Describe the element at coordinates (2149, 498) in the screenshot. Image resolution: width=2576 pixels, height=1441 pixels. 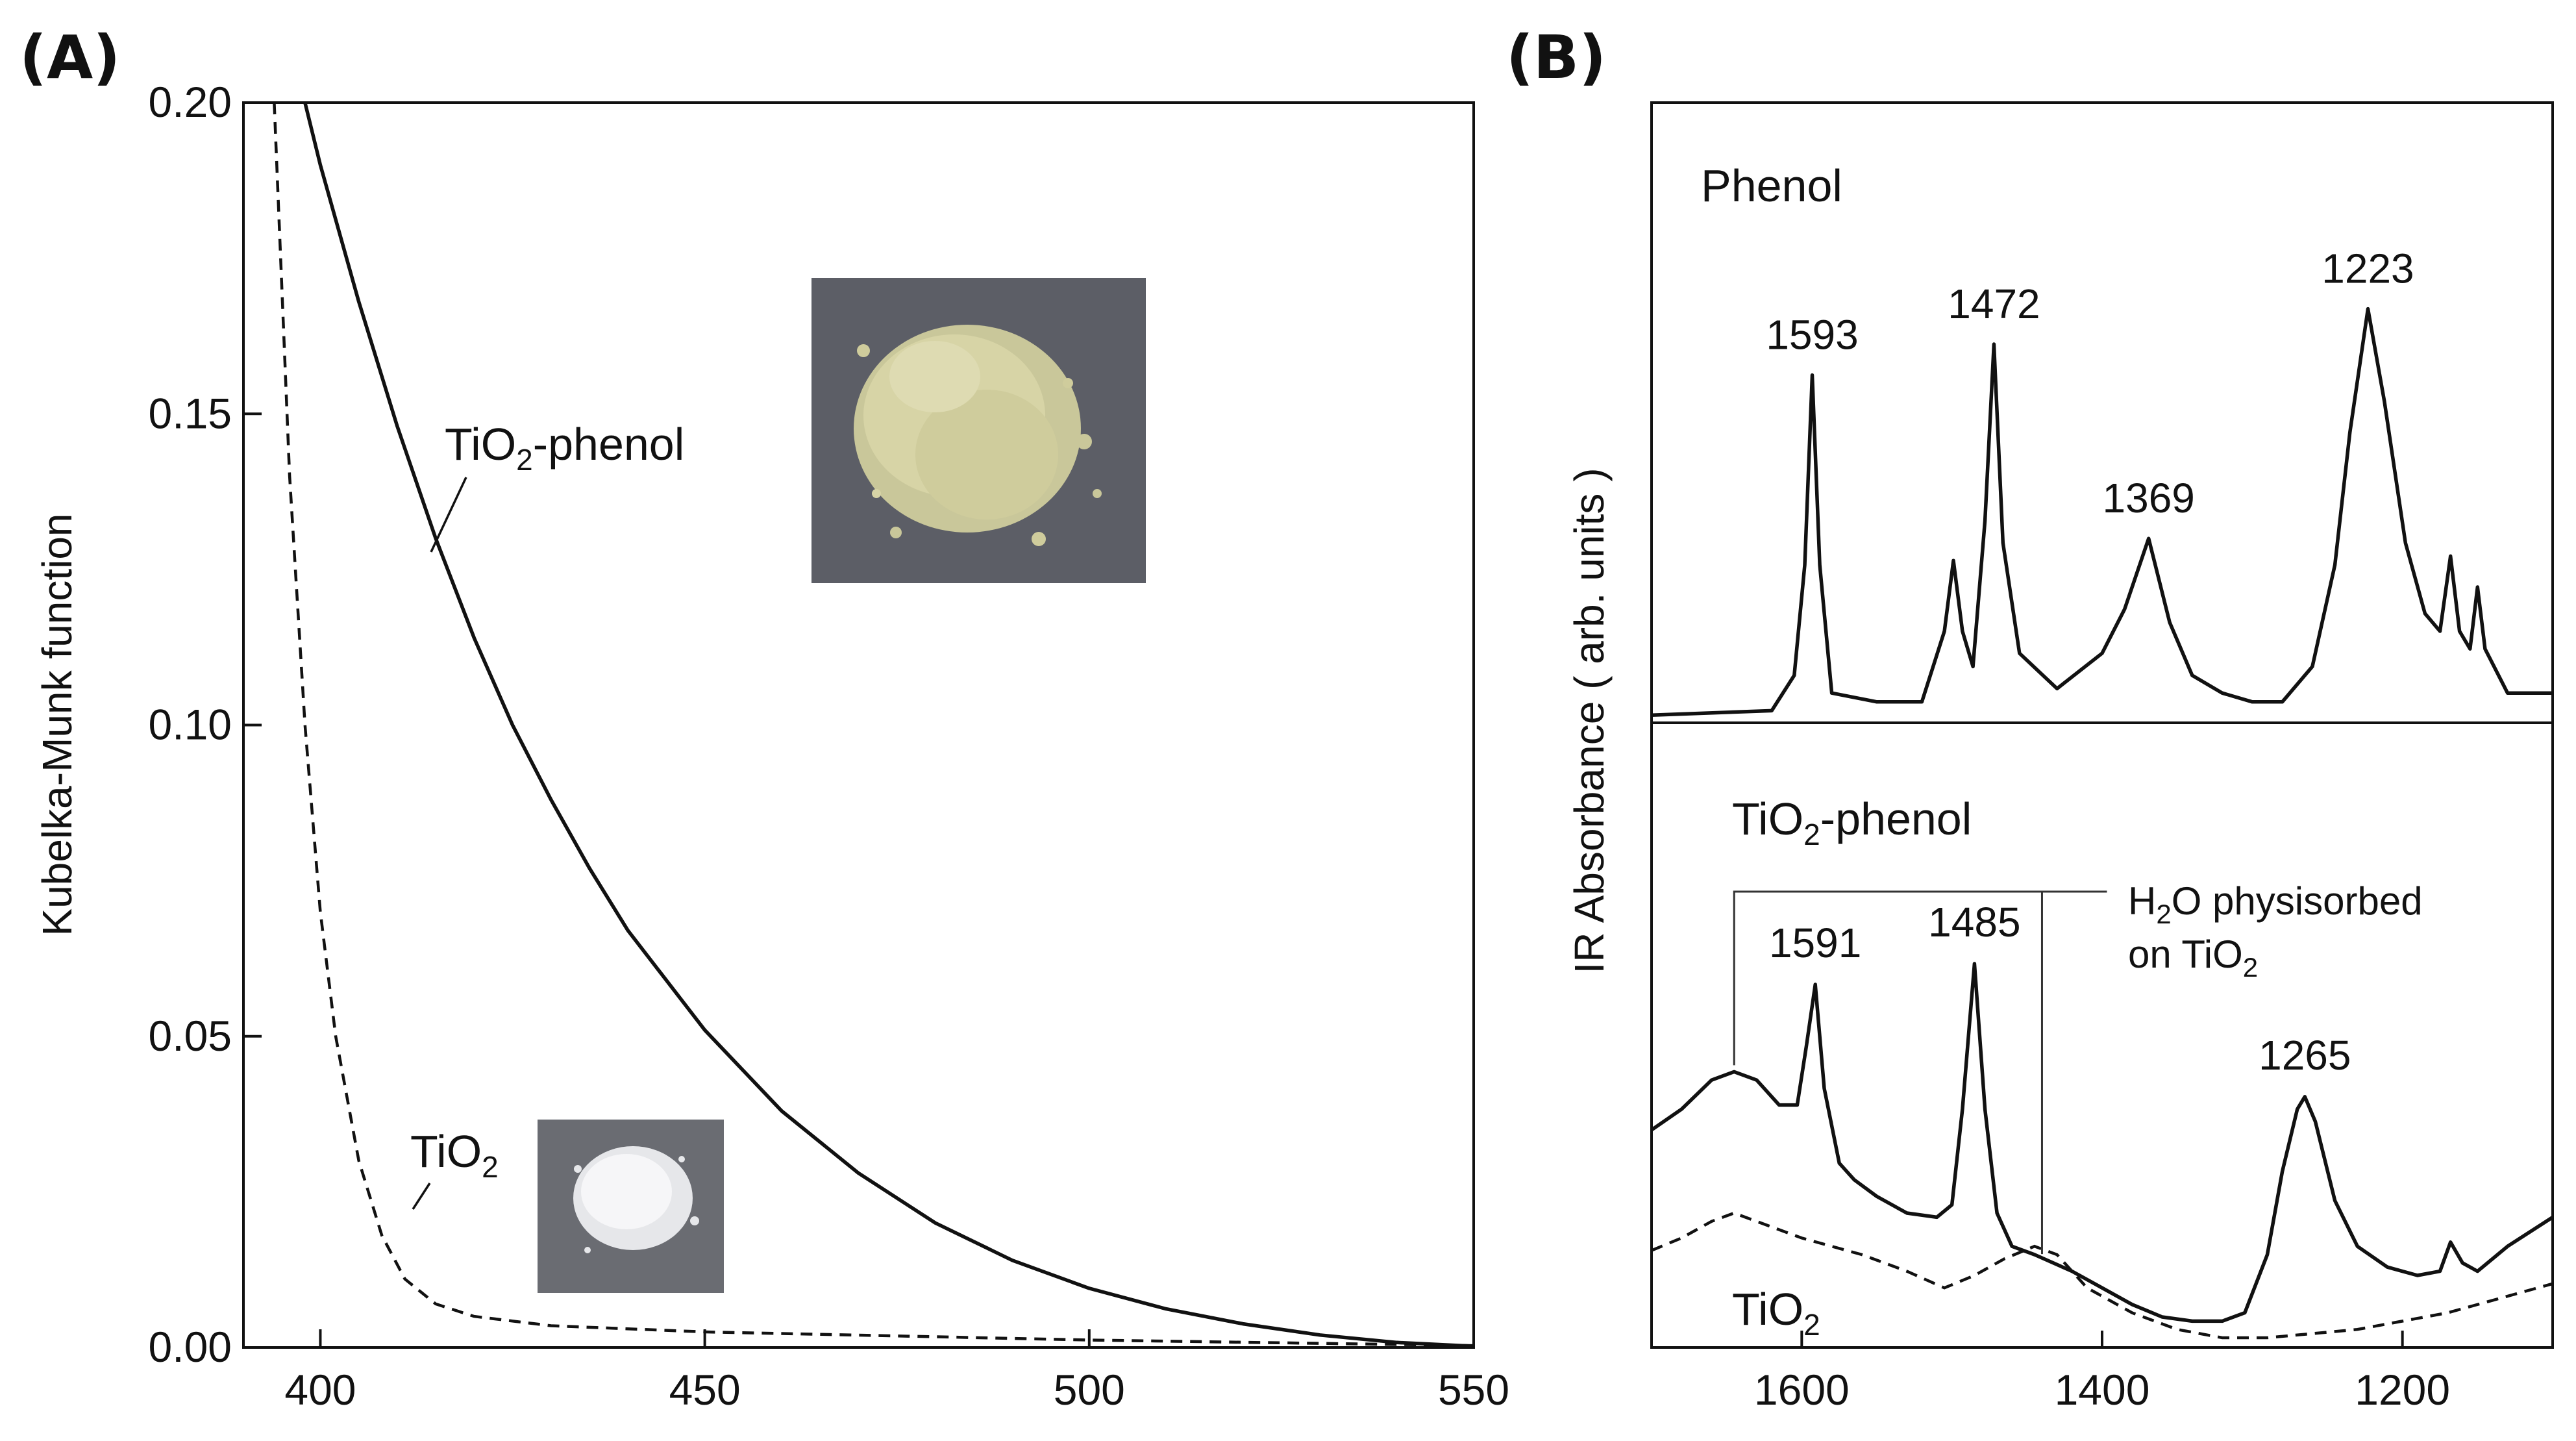
I see `panel-b-peak-label-phenol: 1369` at that location.